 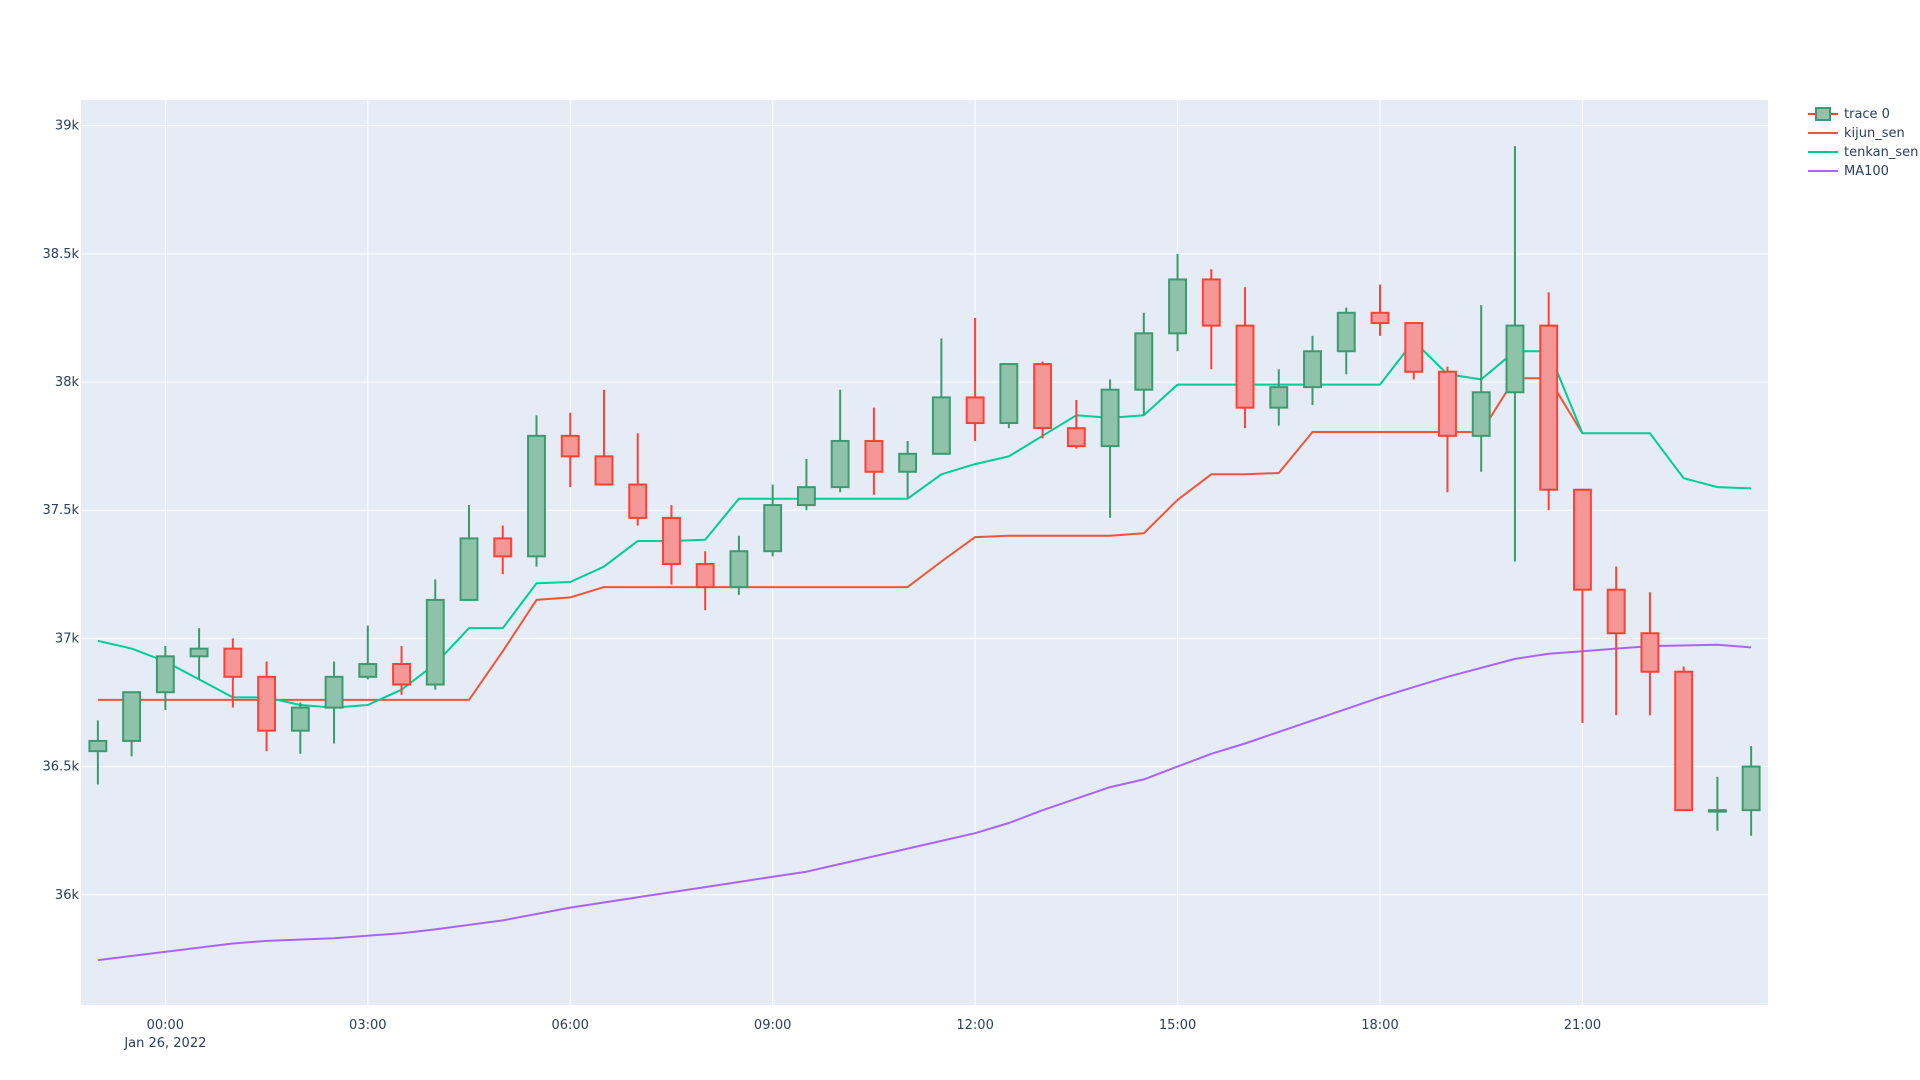 I want to click on x-tick-label: 21:00, so click(x=1582, y=1025).